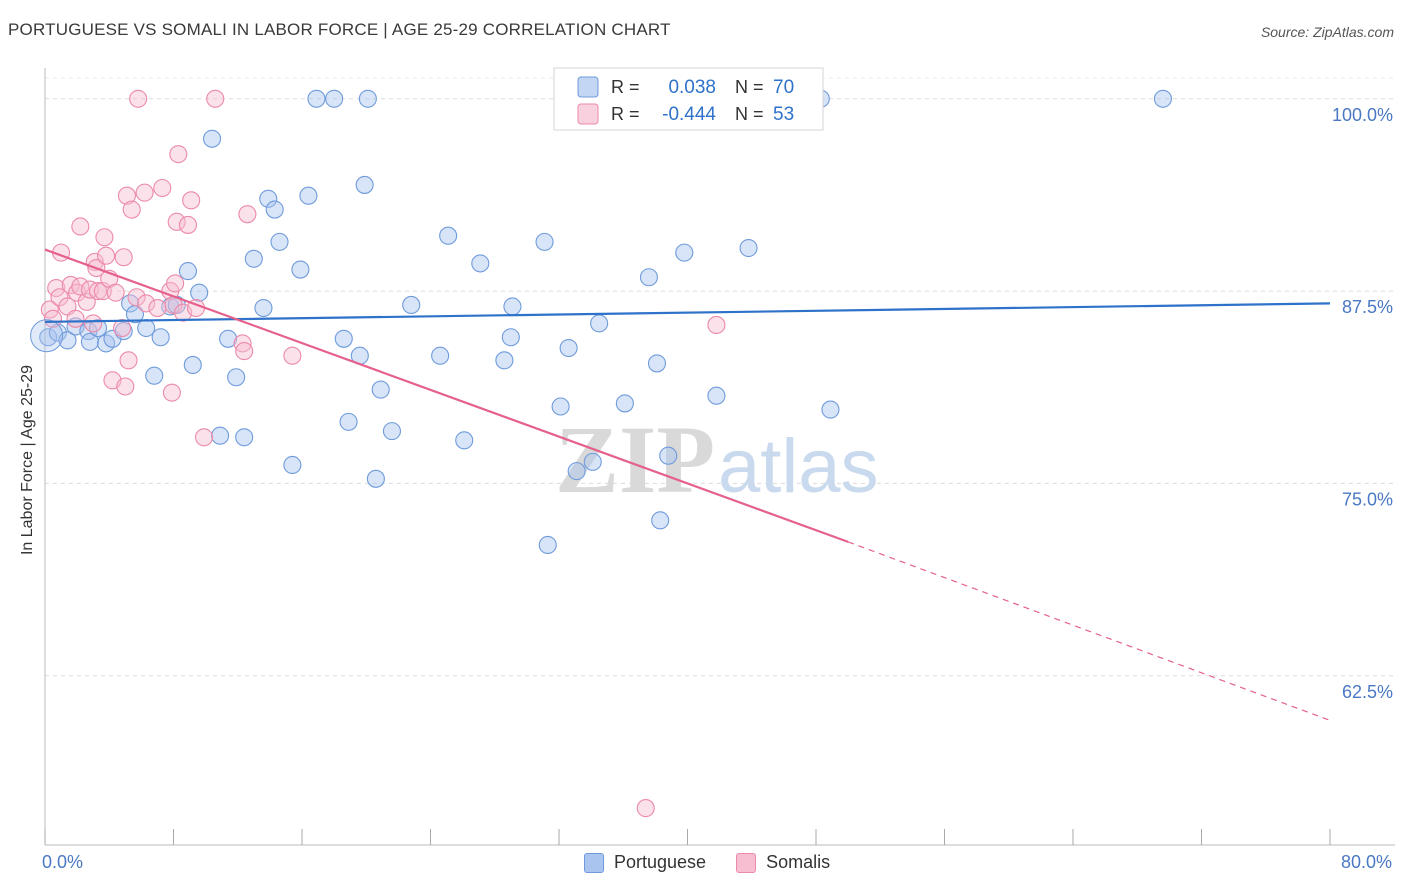 The width and height of the screenshot is (1406, 892). What do you see at coordinates (798, 466) in the screenshot?
I see `watermark-atlas: atlas` at bounding box center [798, 466].